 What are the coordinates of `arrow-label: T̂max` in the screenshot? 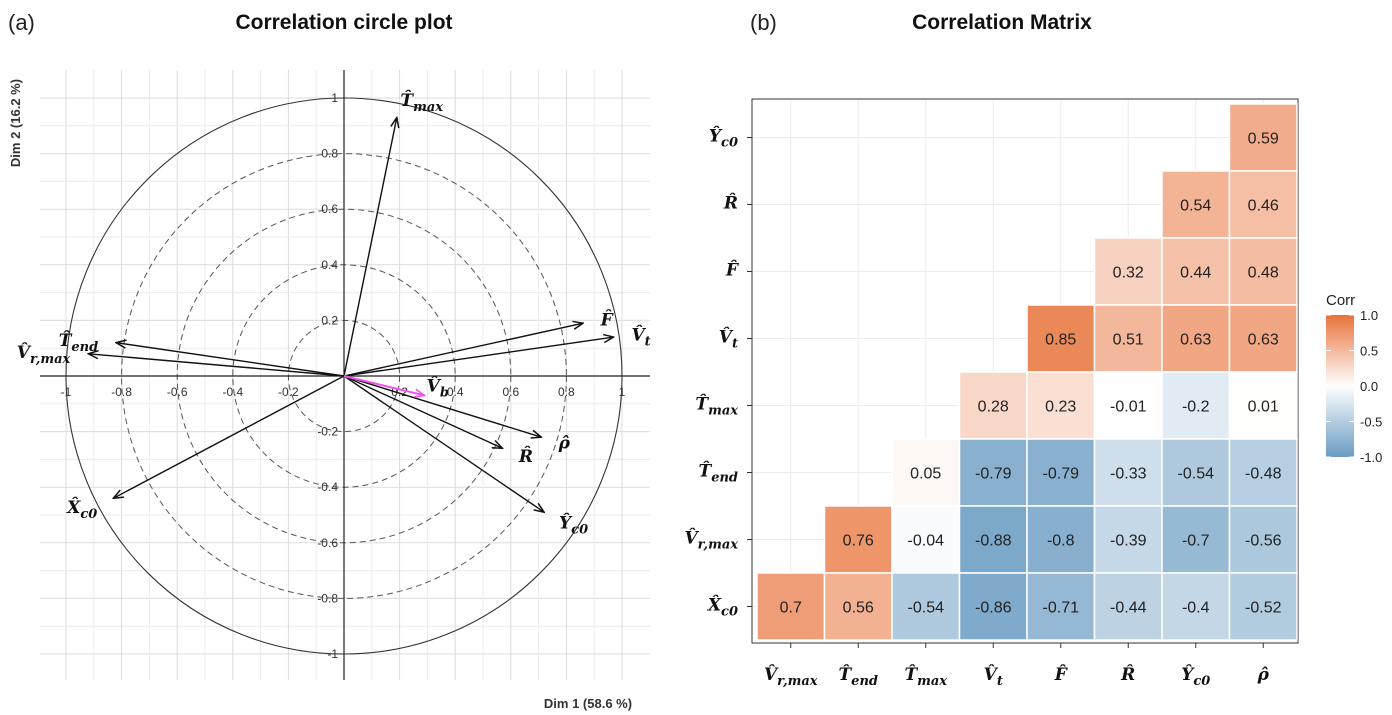 It's located at (421, 103).